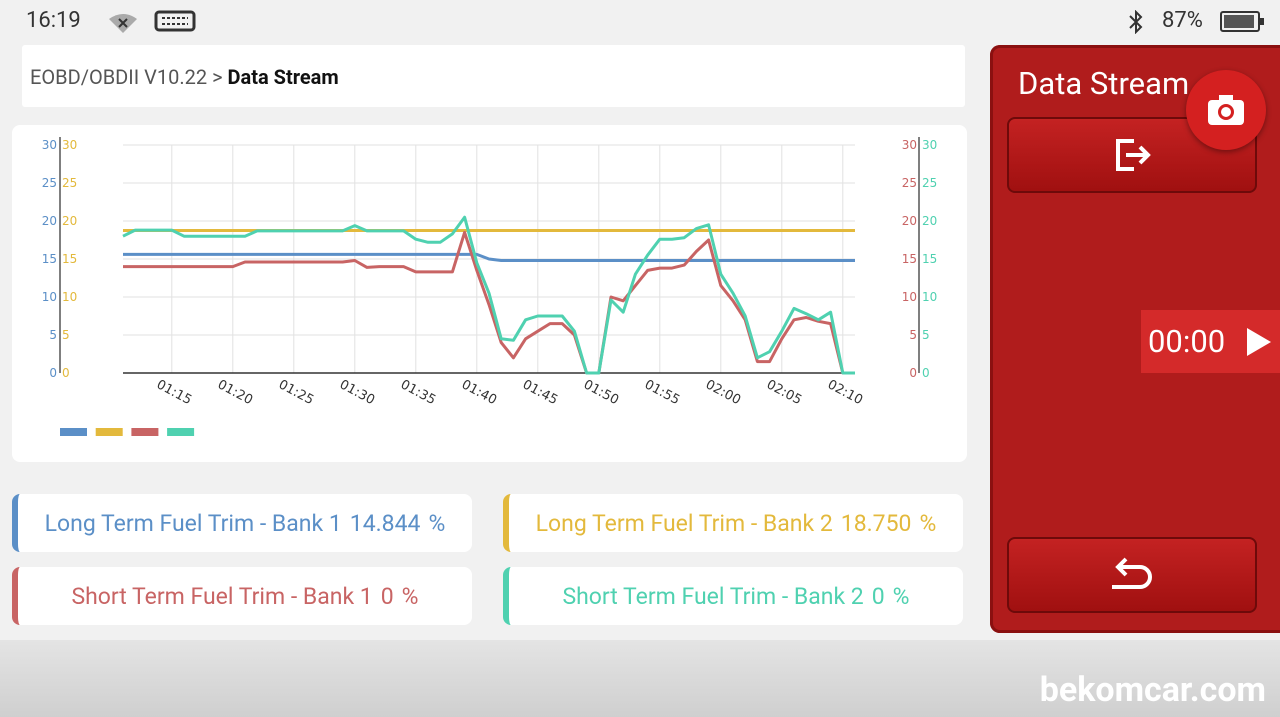 The width and height of the screenshot is (1280, 717). What do you see at coordinates (1136, 22) in the screenshot?
I see `bluetooth-icon` at bounding box center [1136, 22].